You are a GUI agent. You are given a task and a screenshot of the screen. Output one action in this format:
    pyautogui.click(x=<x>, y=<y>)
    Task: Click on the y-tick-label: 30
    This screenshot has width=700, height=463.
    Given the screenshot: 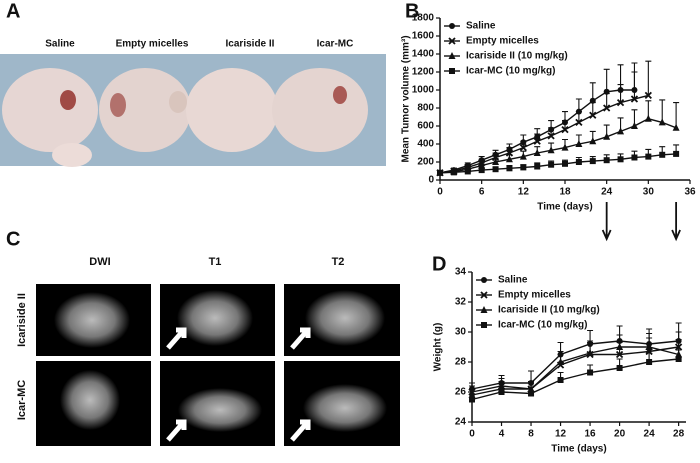 What is the action you would take?
    pyautogui.click(x=461, y=332)
    